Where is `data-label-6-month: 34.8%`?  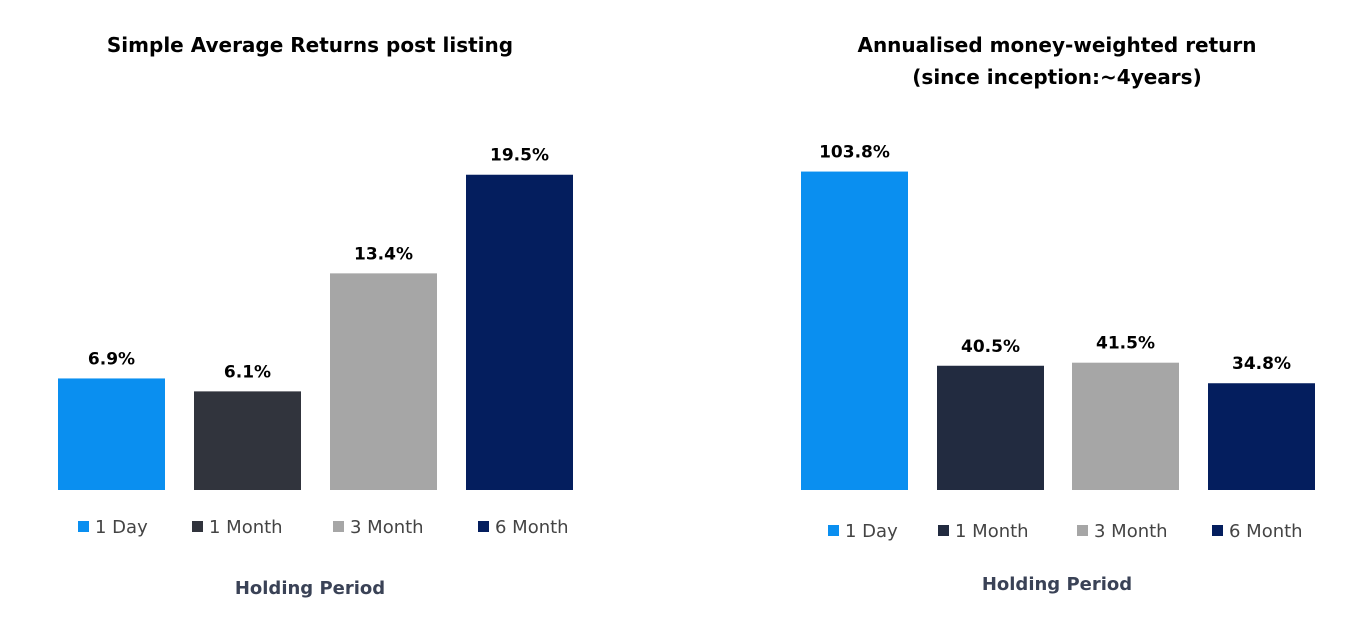
data-label-6-month: 34.8% is located at coordinates (1261, 364).